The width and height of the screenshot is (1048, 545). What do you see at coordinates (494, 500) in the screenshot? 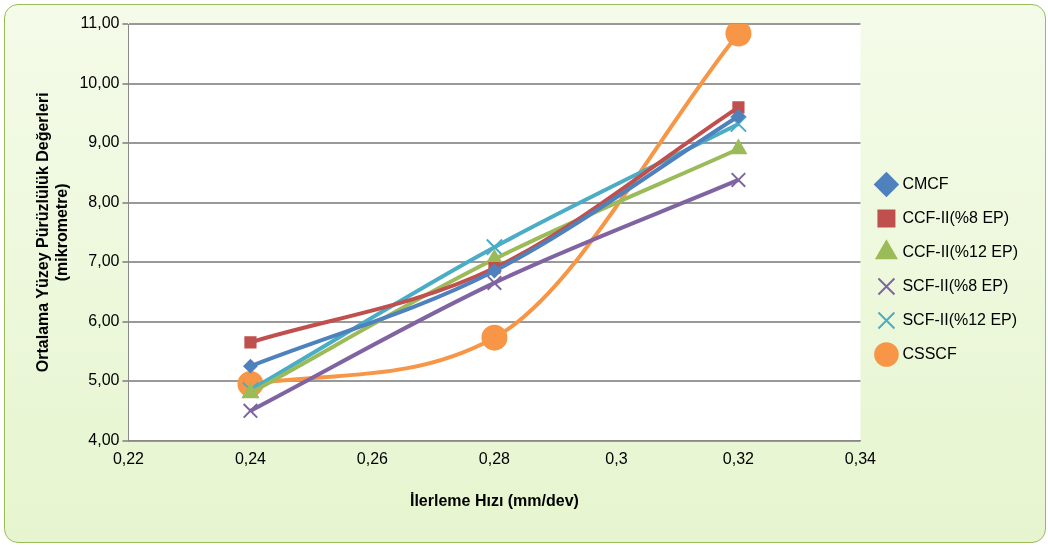
I see `x-axis-title: İlerleme Hızı (mm/dev)` at bounding box center [494, 500].